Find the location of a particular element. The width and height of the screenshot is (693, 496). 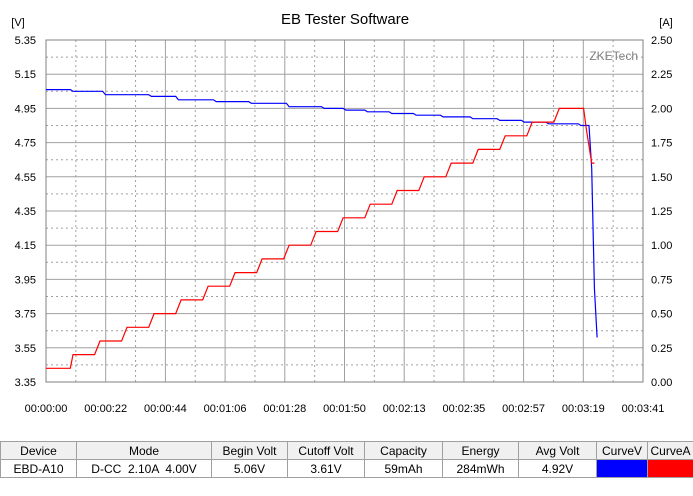

right-tick-label: 1.25 is located at coordinates (661, 212).